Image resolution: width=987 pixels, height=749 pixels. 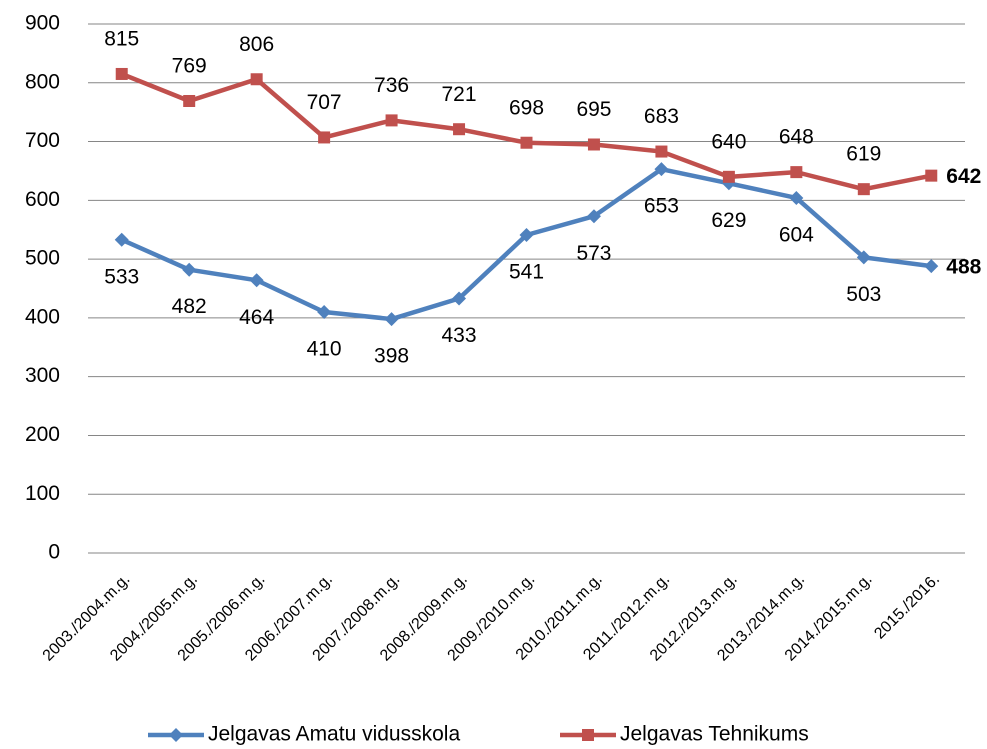 What do you see at coordinates (526, 107) in the screenshot?
I see `data-label: 698` at bounding box center [526, 107].